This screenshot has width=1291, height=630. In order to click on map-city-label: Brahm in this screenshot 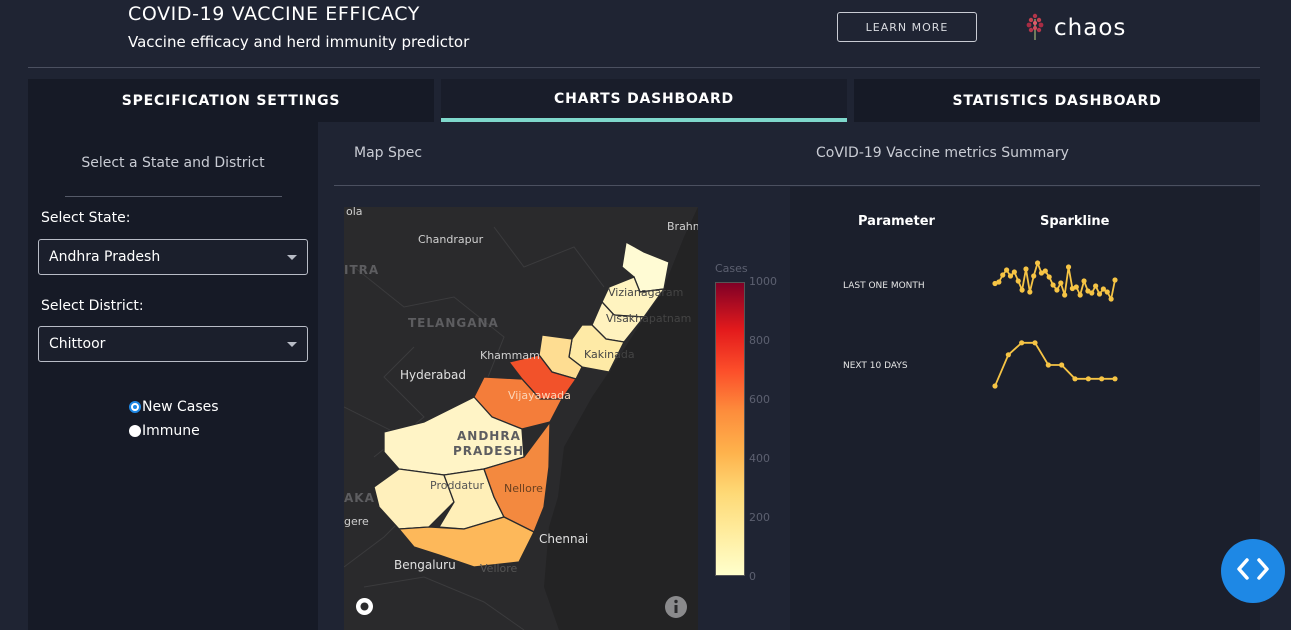, I will do `click(682, 226)`.